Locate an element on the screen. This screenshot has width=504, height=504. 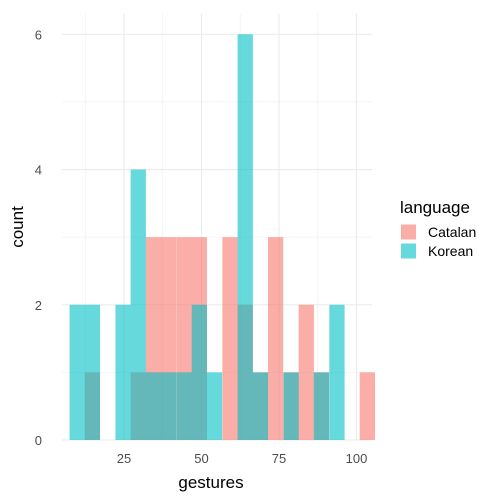
y-tick-label: 0 is located at coordinates (38, 440).